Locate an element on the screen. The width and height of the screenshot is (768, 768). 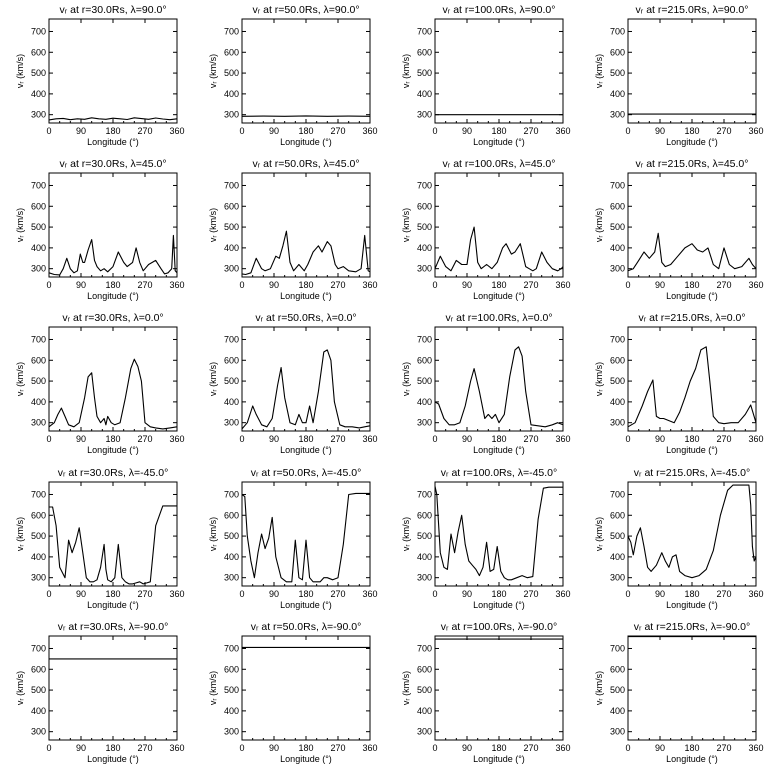
chart-title: vᵣ at r=100.0Rs, λ=45.0° is located at coordinates (499, 164).